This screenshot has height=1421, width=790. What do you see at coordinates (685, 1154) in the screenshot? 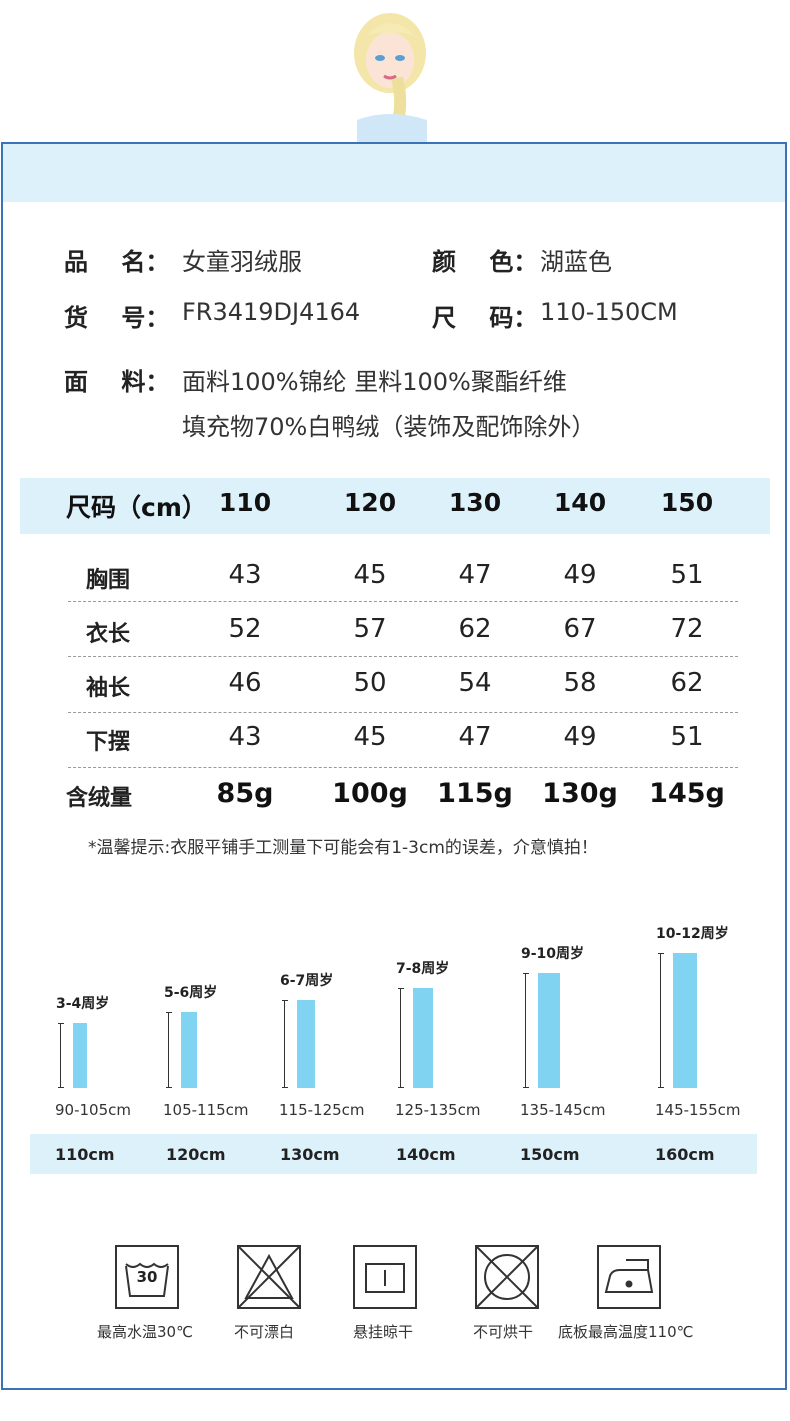
I see `recommended-size-label: 160cm` at bounding box center [685, 1154].